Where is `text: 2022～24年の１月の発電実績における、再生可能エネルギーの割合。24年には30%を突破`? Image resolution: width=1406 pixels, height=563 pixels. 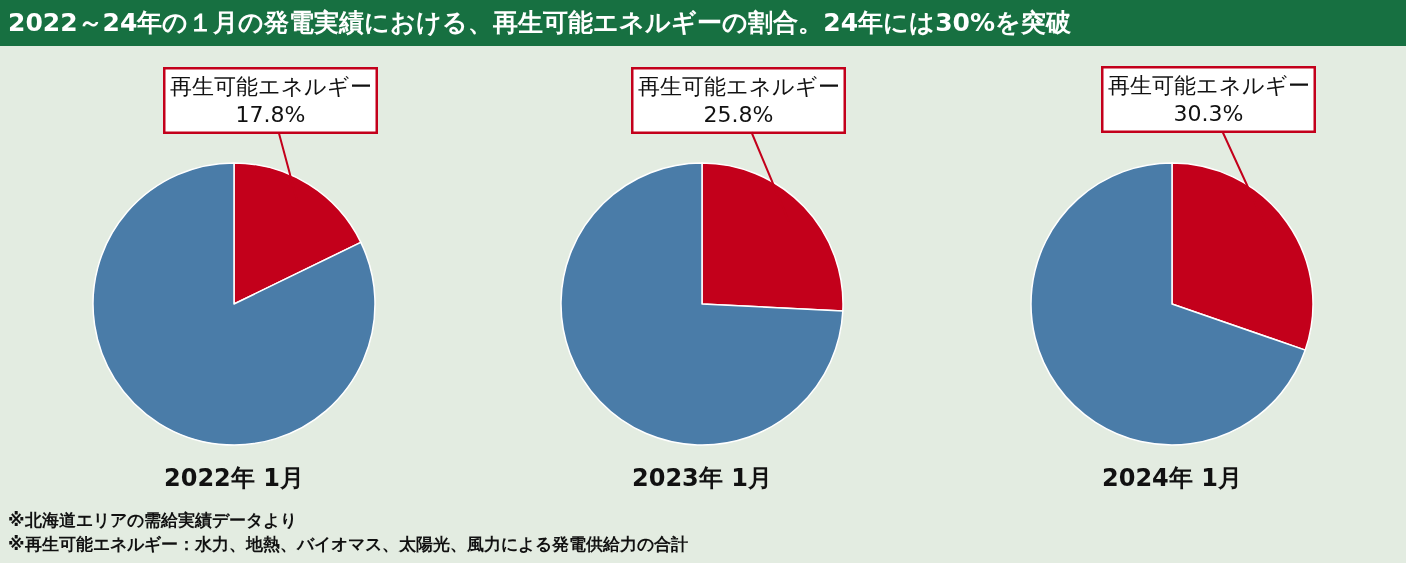
text: 2022～24年の１月の発電実績における、再生可能エネルギーの割合。24年には30%を突破 is located at coordinates (540, 22).